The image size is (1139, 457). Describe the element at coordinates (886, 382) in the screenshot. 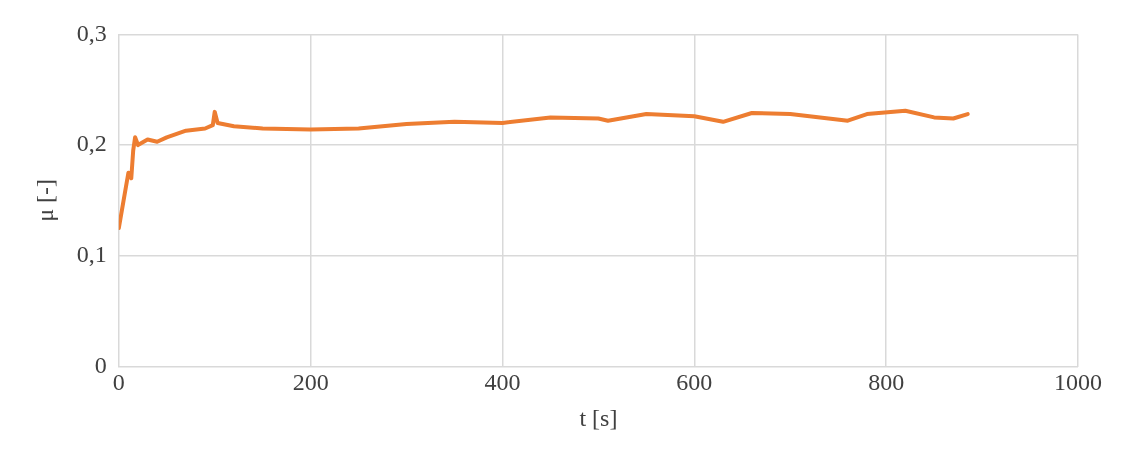

I see `x-tick-label: 800` at that location.